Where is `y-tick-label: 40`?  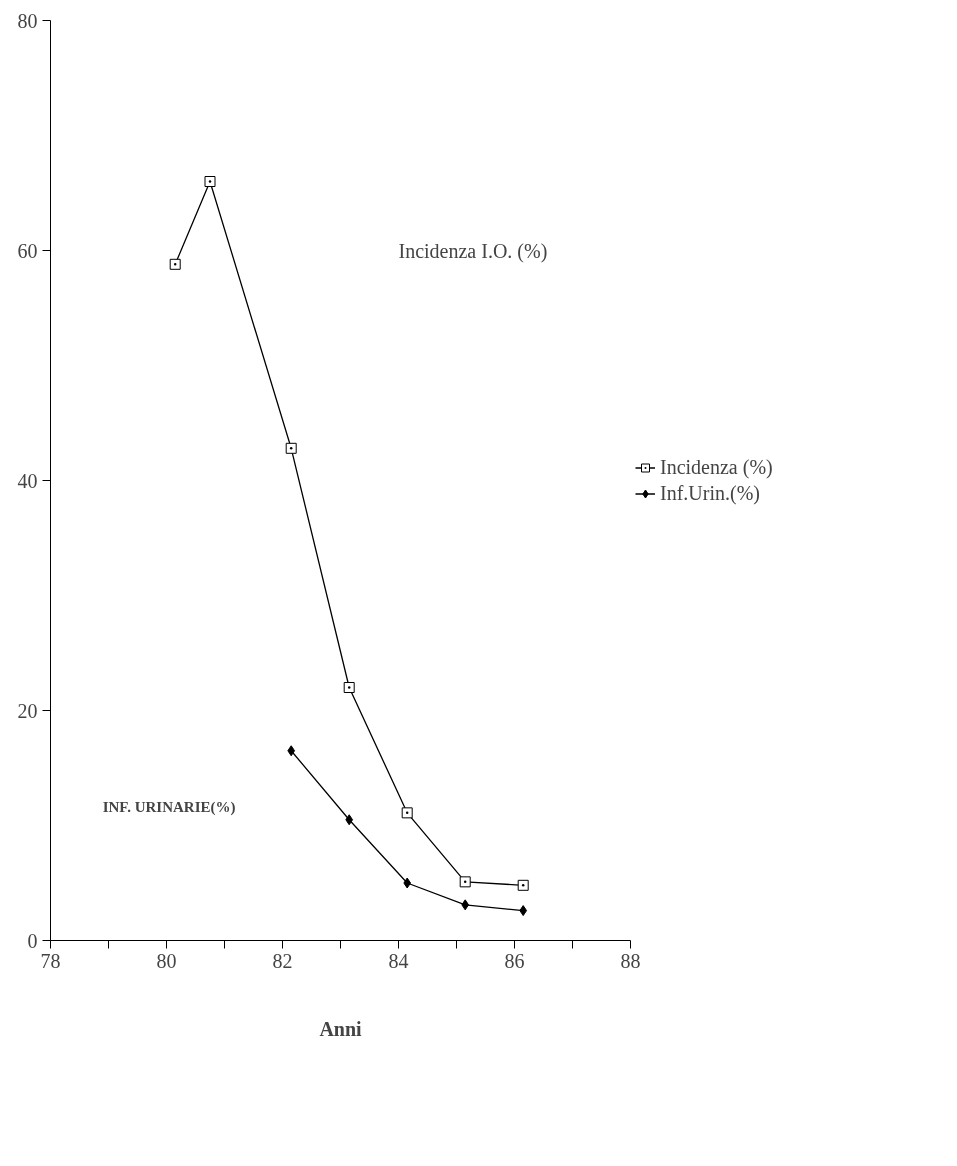 y-tick-label: 40 is located at coordinates (27, 480).